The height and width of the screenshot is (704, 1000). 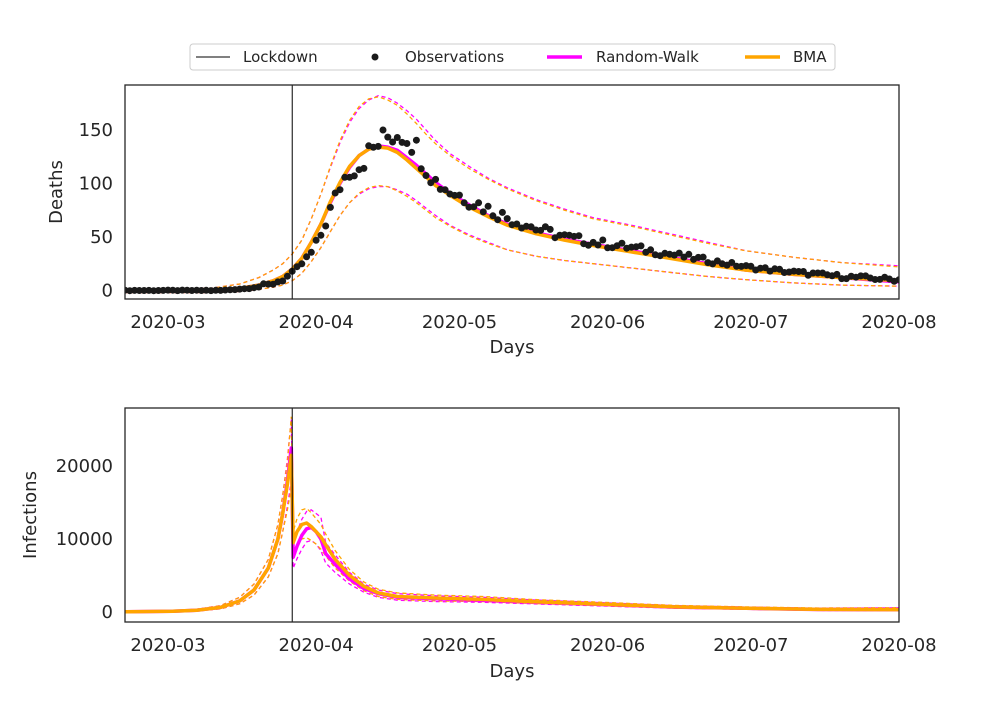 I want to click on deaths-y-tick-label: 50, so click(x=101, y=237).